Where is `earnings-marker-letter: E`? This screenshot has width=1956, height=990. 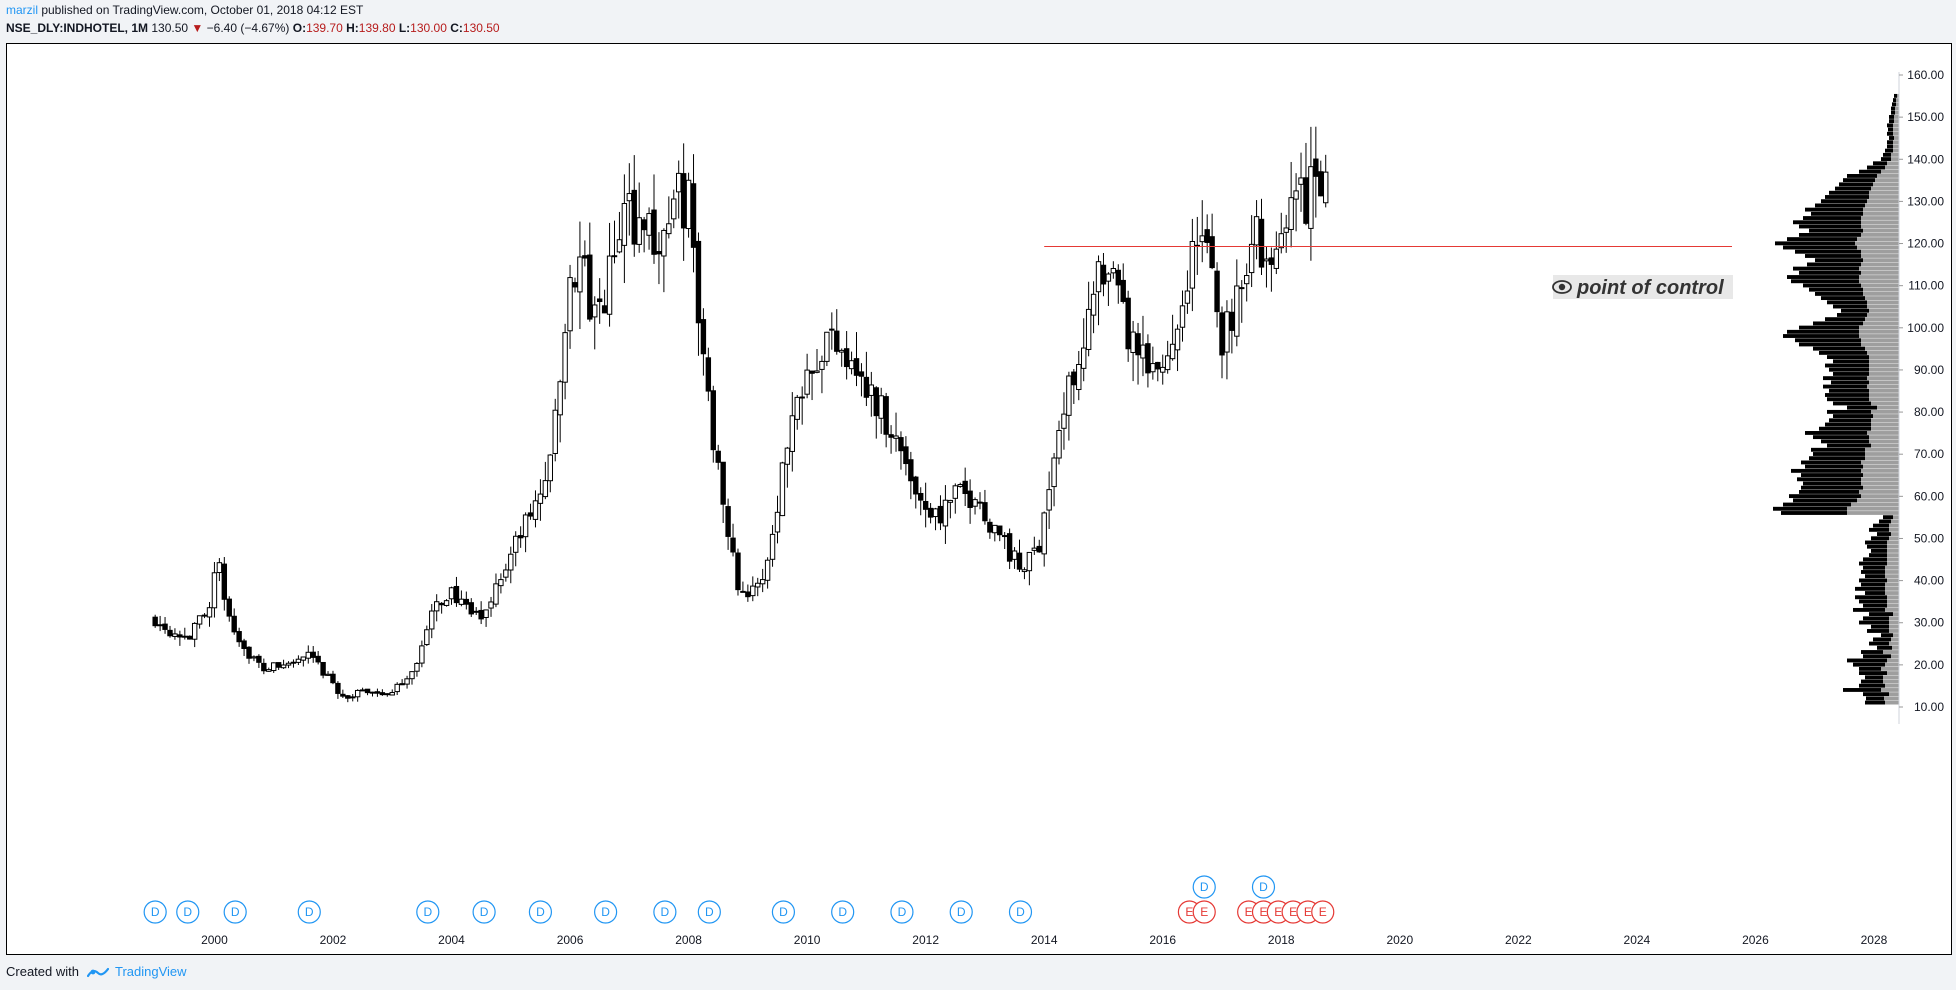 earnings-marker-letter: E is located at coordinates (1204, 912).